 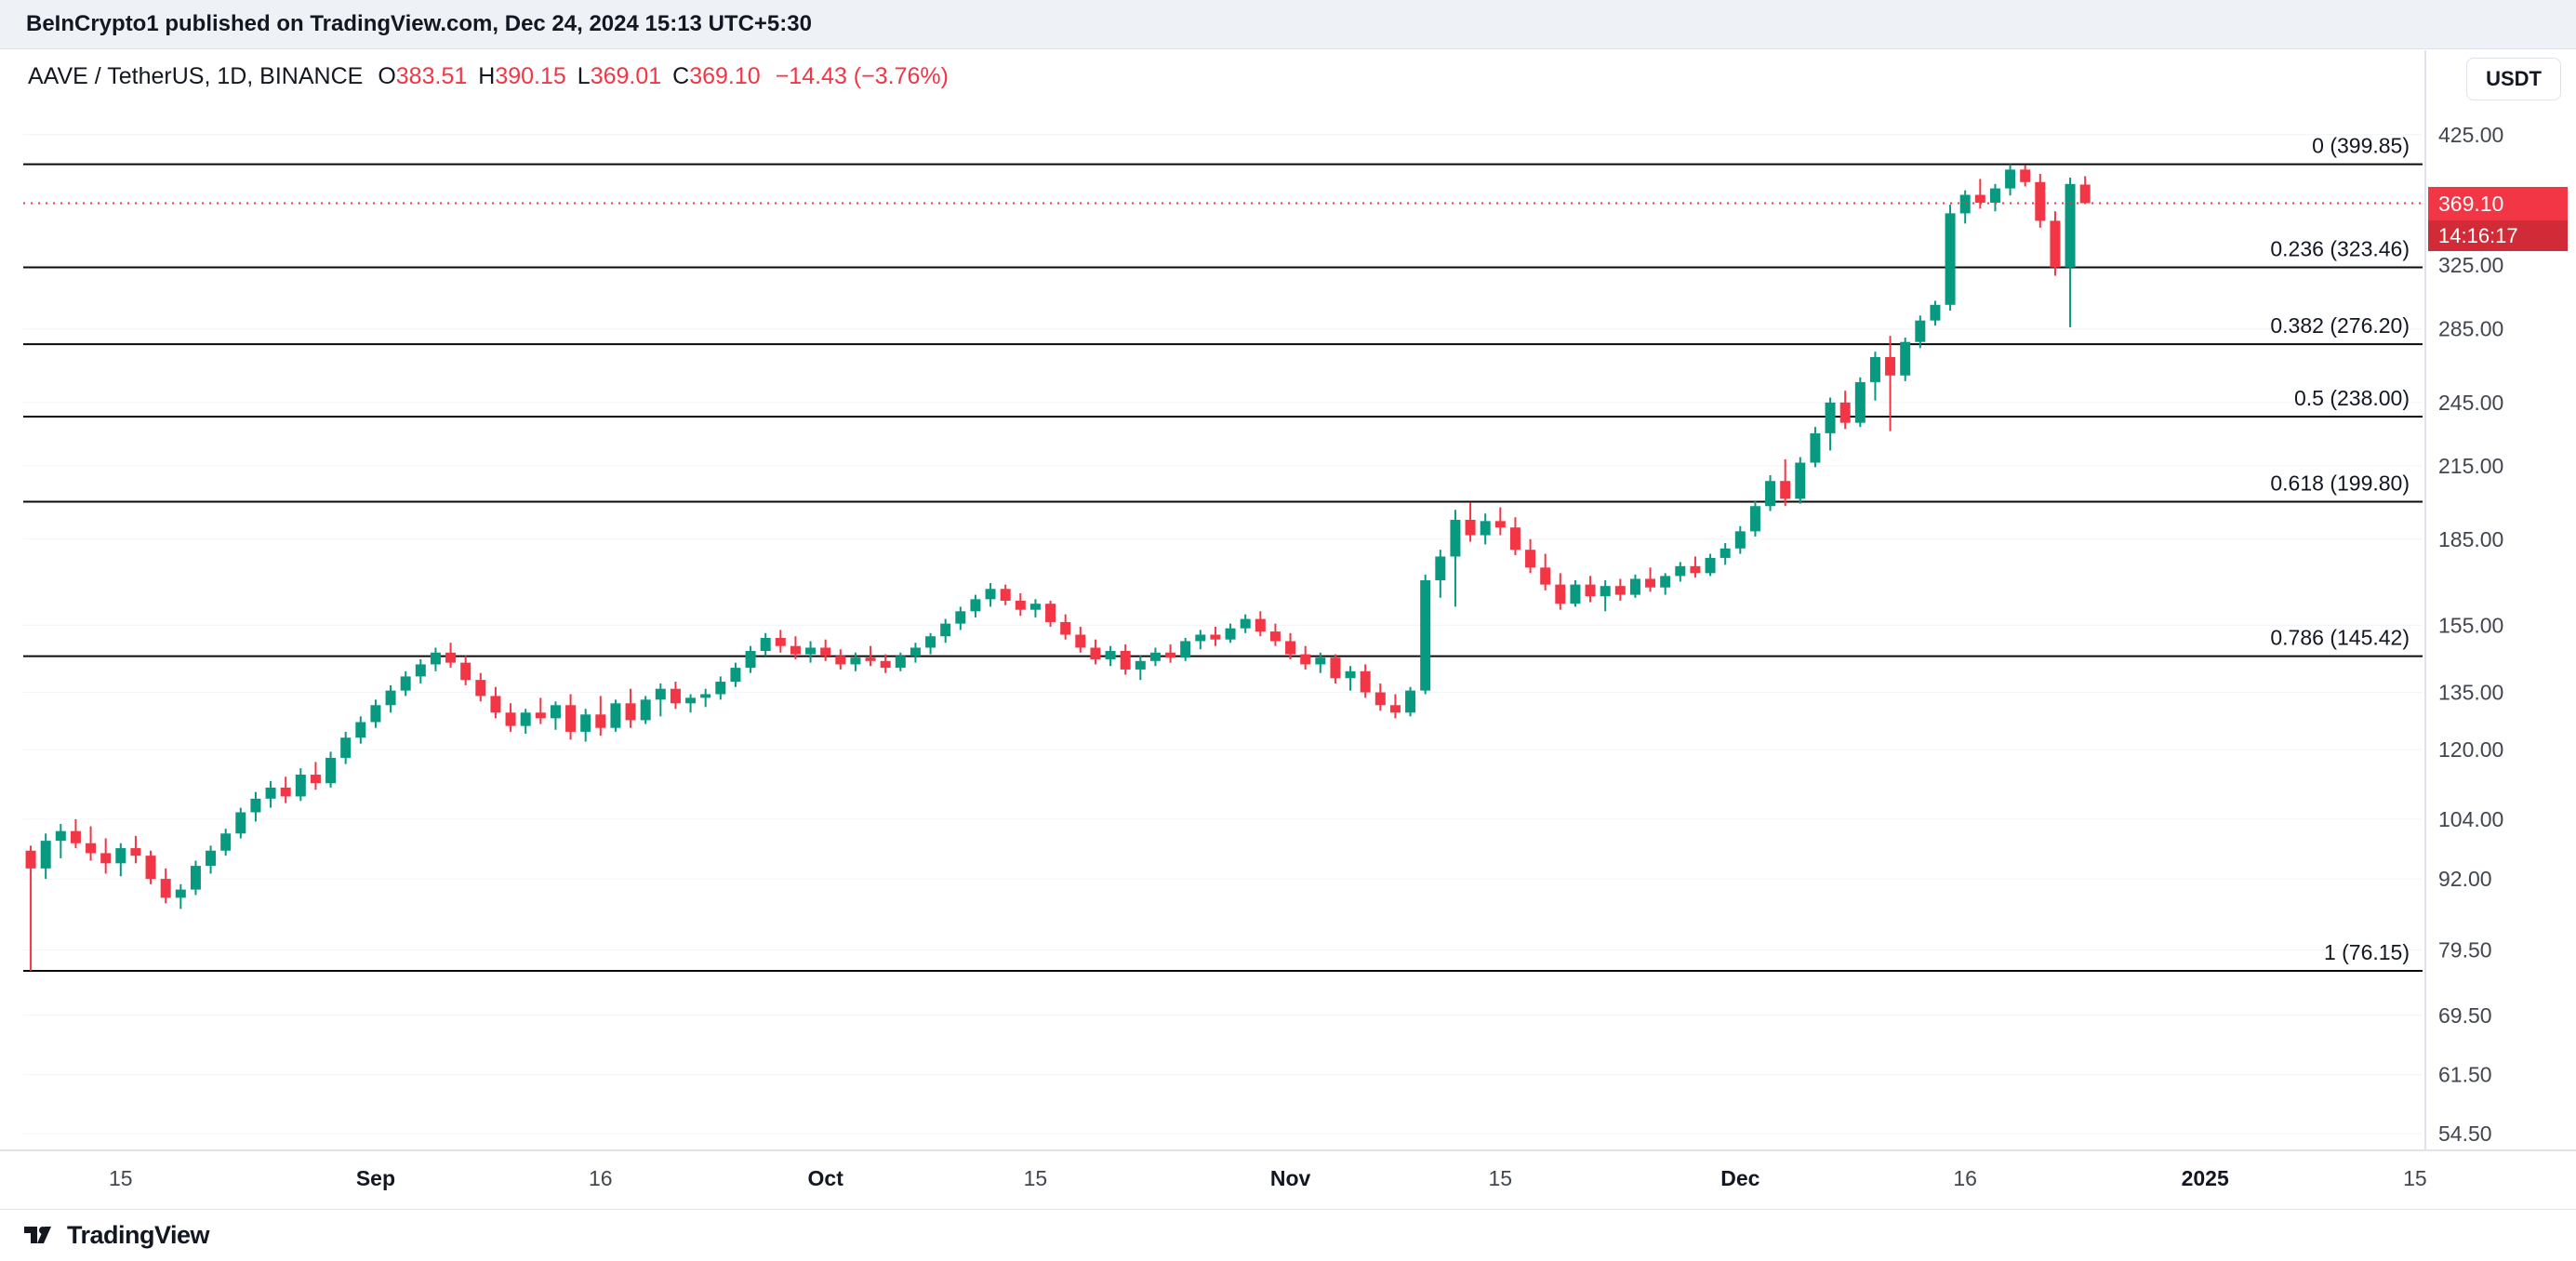 I want to click on time-axis-label: Nov, so click(x=1290, y=1178).